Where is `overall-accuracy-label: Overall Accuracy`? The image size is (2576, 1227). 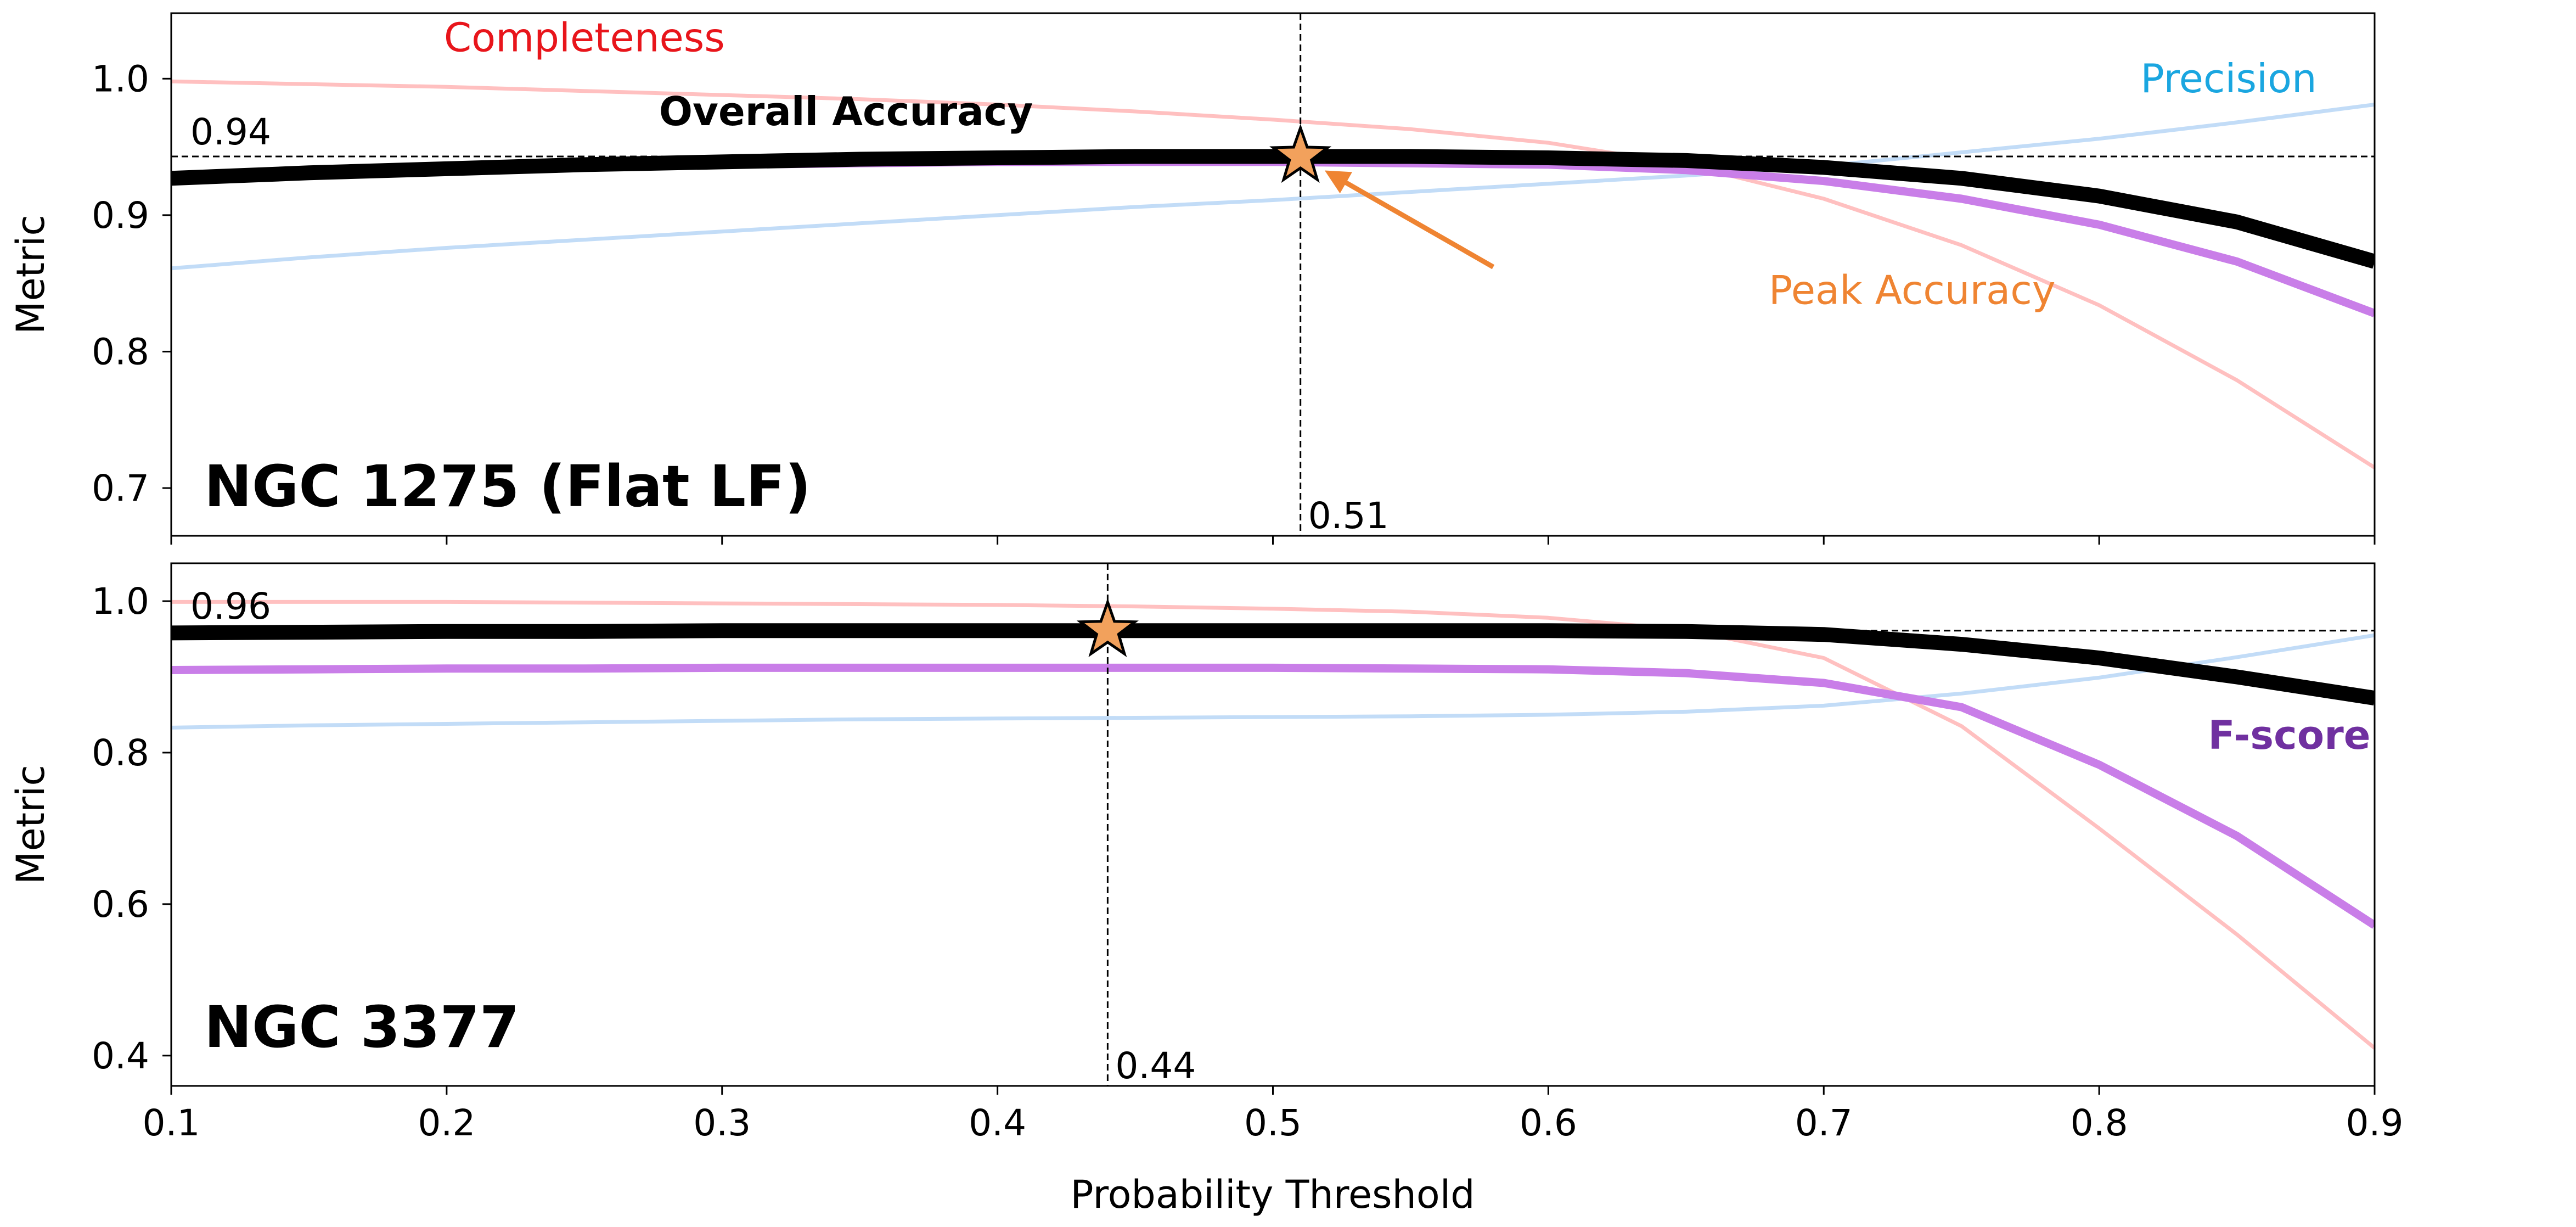
overall-accuracy-label: Overall Accuracy is located at coordinates (846, 111).